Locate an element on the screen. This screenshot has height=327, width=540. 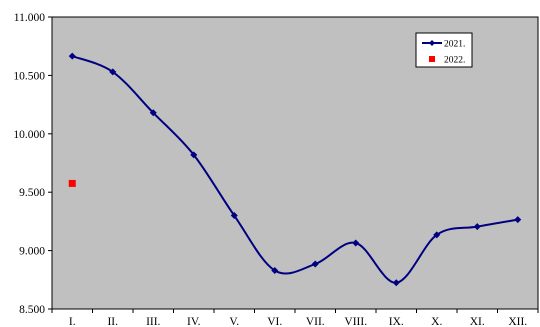
x-tick-label: VIII. is located at coordinates (355, 321).